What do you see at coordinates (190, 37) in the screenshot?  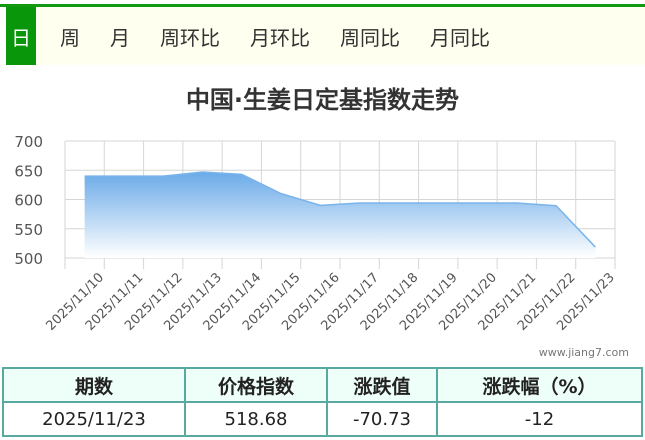 I see `tab-week-ring: 周环比` at bounding box center [190, 37].